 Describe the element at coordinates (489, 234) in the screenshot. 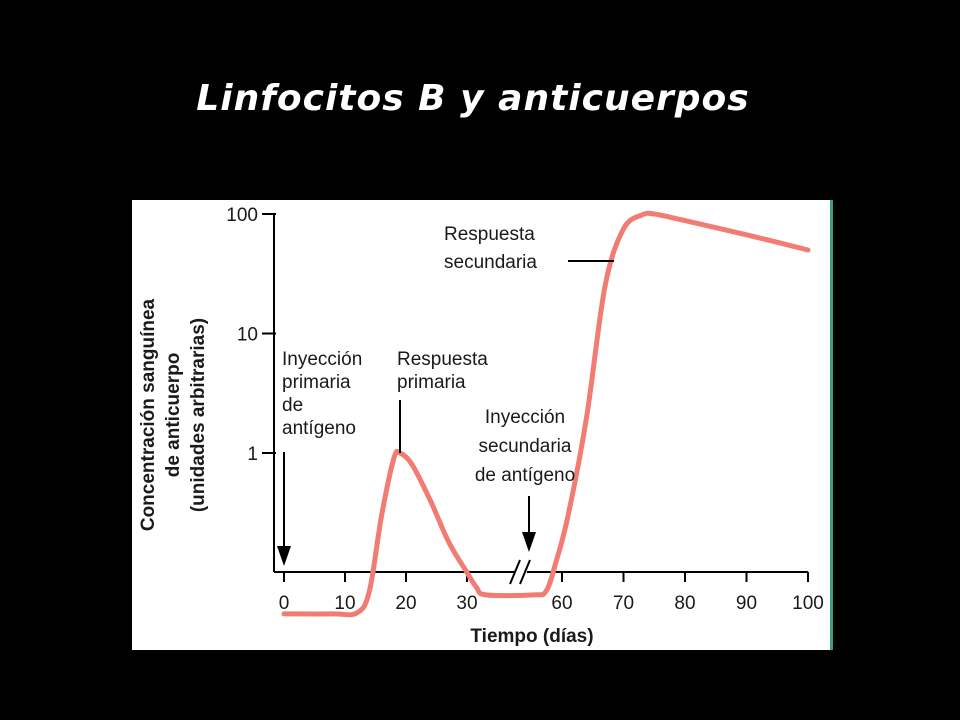

I see `annotation-secondary-response: Respuesta` at that location.